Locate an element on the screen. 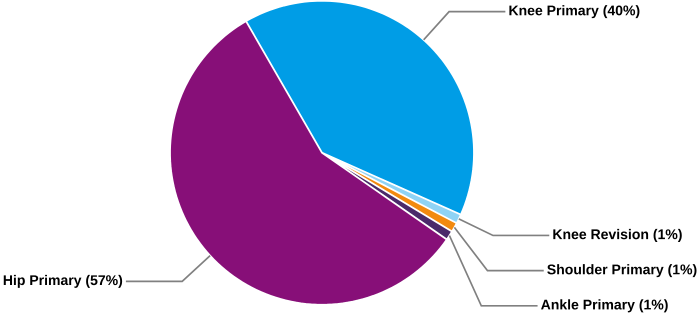  data-label: (57%) is located at coordinates (104, 281).